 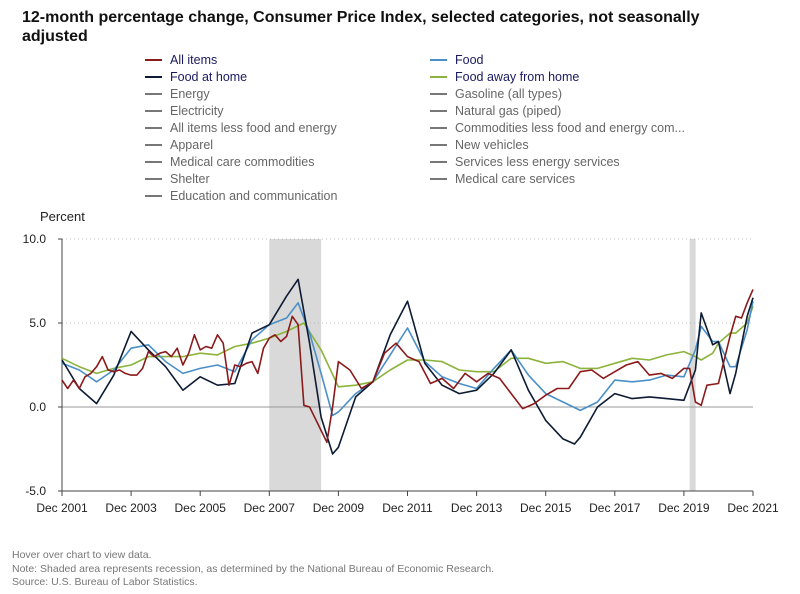 I want to click on source-note: Source: U.S. Bureau of Labor Statistics., so click(x=105, y=582).